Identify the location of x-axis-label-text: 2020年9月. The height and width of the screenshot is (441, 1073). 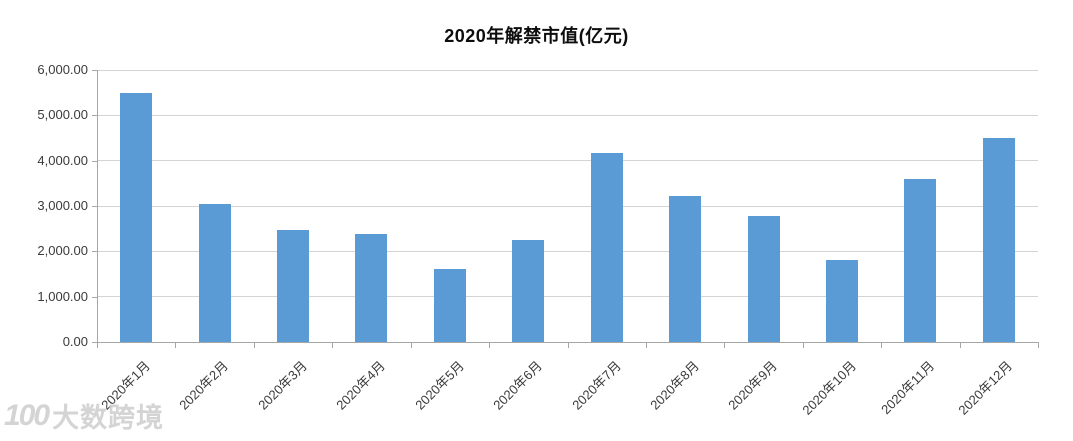
(753, 385).